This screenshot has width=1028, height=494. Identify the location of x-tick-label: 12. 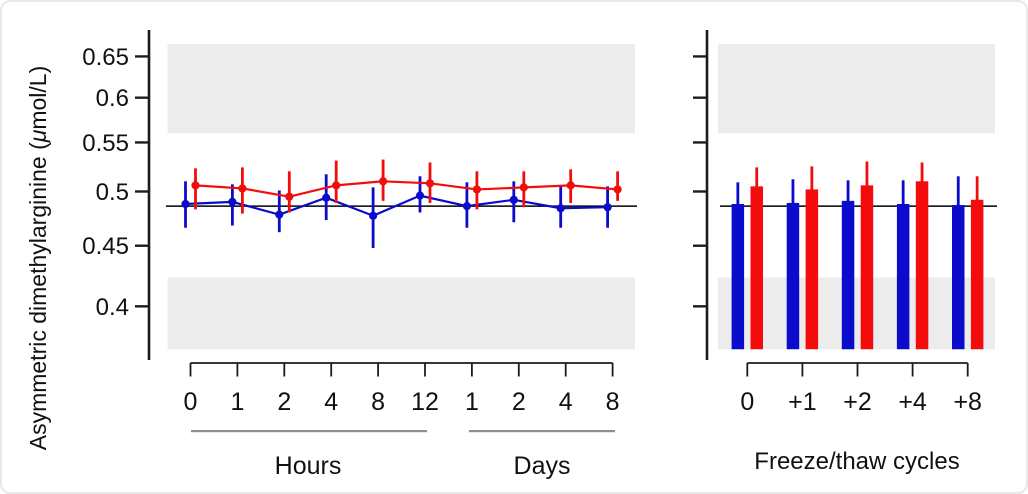
(425, 402).